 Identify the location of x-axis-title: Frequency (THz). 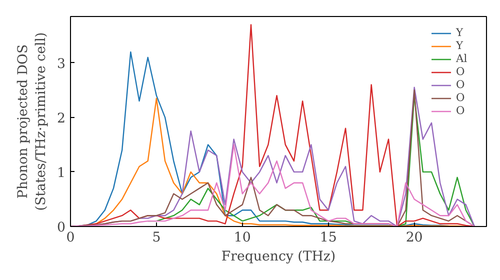
(278, 257).